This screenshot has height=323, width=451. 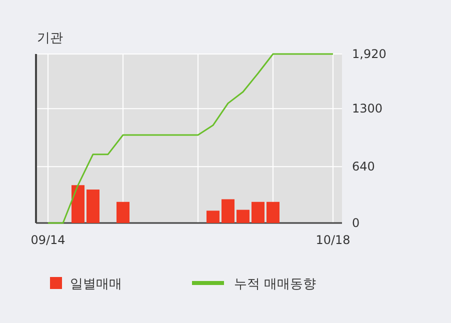 I want to click on legend-label: 일별매매, so click(x=96, y=284).